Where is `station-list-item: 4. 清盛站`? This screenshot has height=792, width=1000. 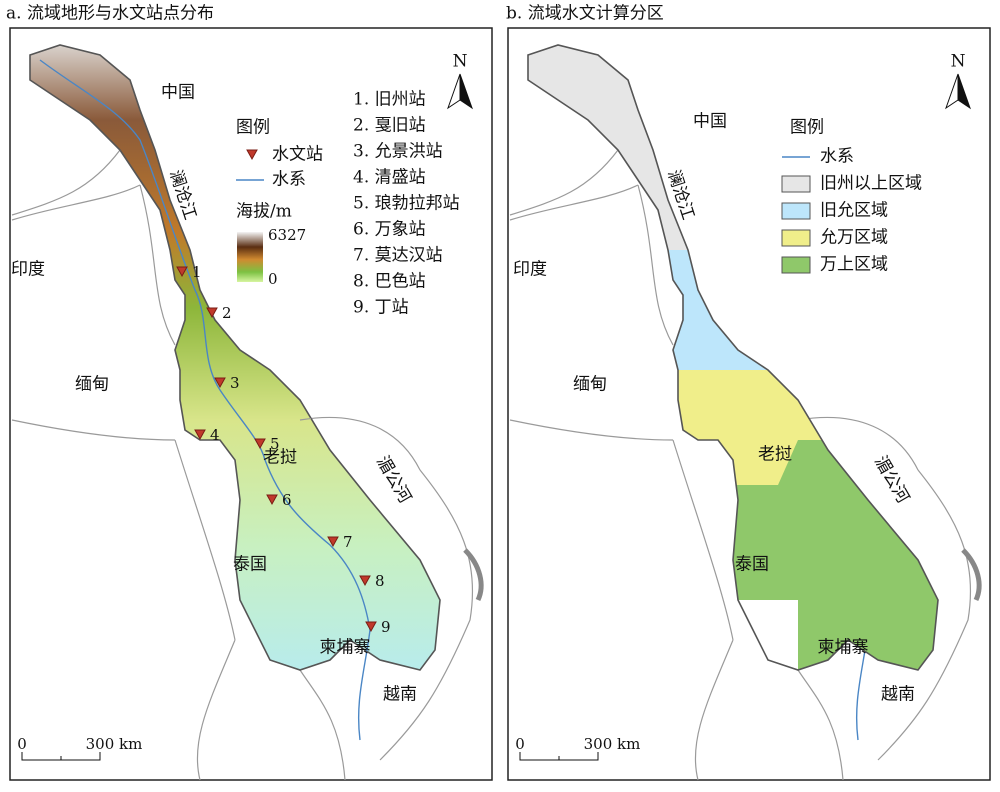 station-list-item: 4. 清盛站 is located at coordinates (389, 178).